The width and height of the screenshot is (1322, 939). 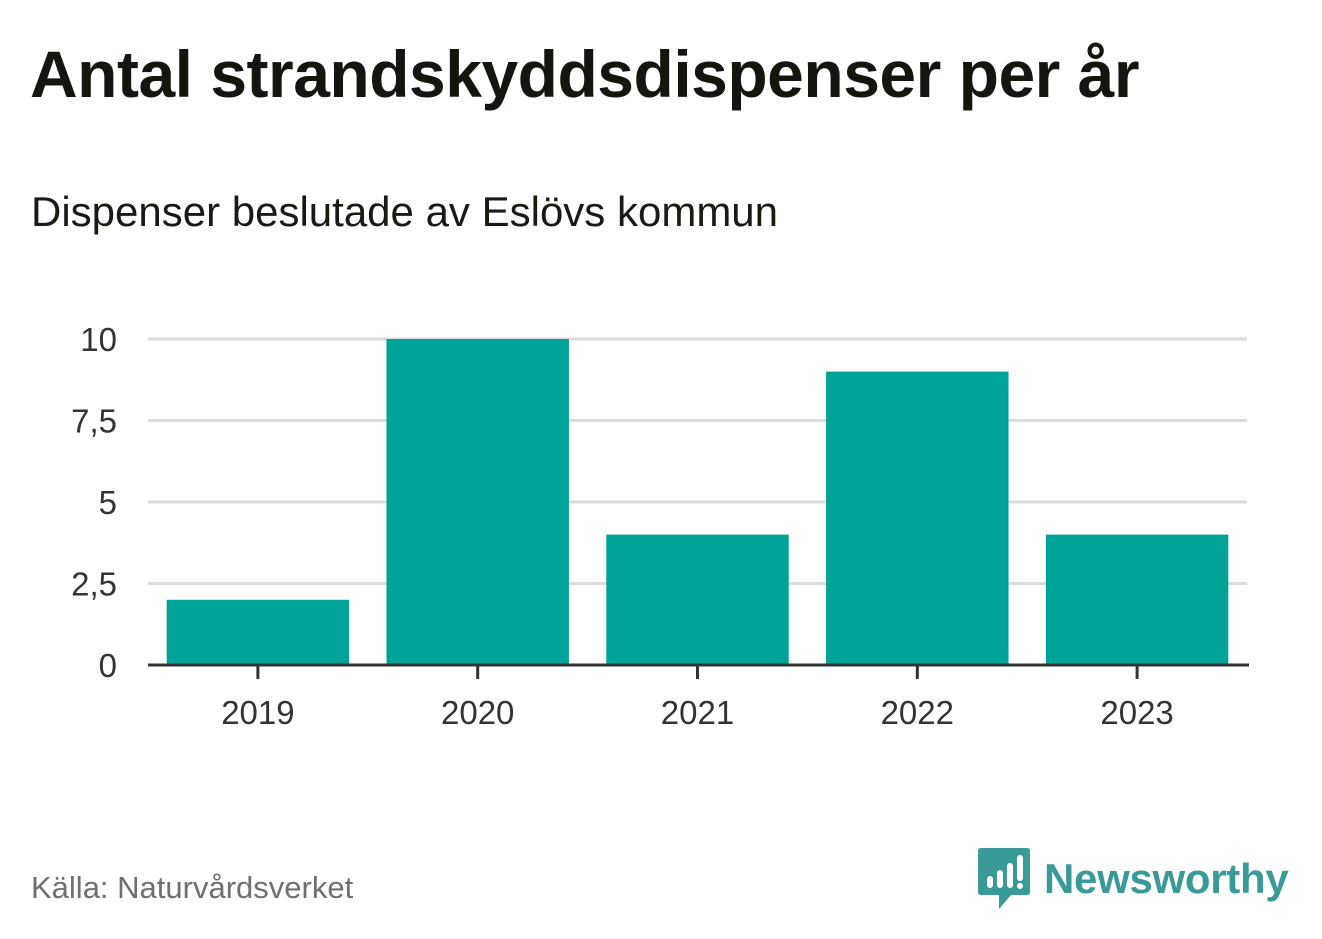 I want to click on y-tick-label: 2,5, so click(x=94, y=584).